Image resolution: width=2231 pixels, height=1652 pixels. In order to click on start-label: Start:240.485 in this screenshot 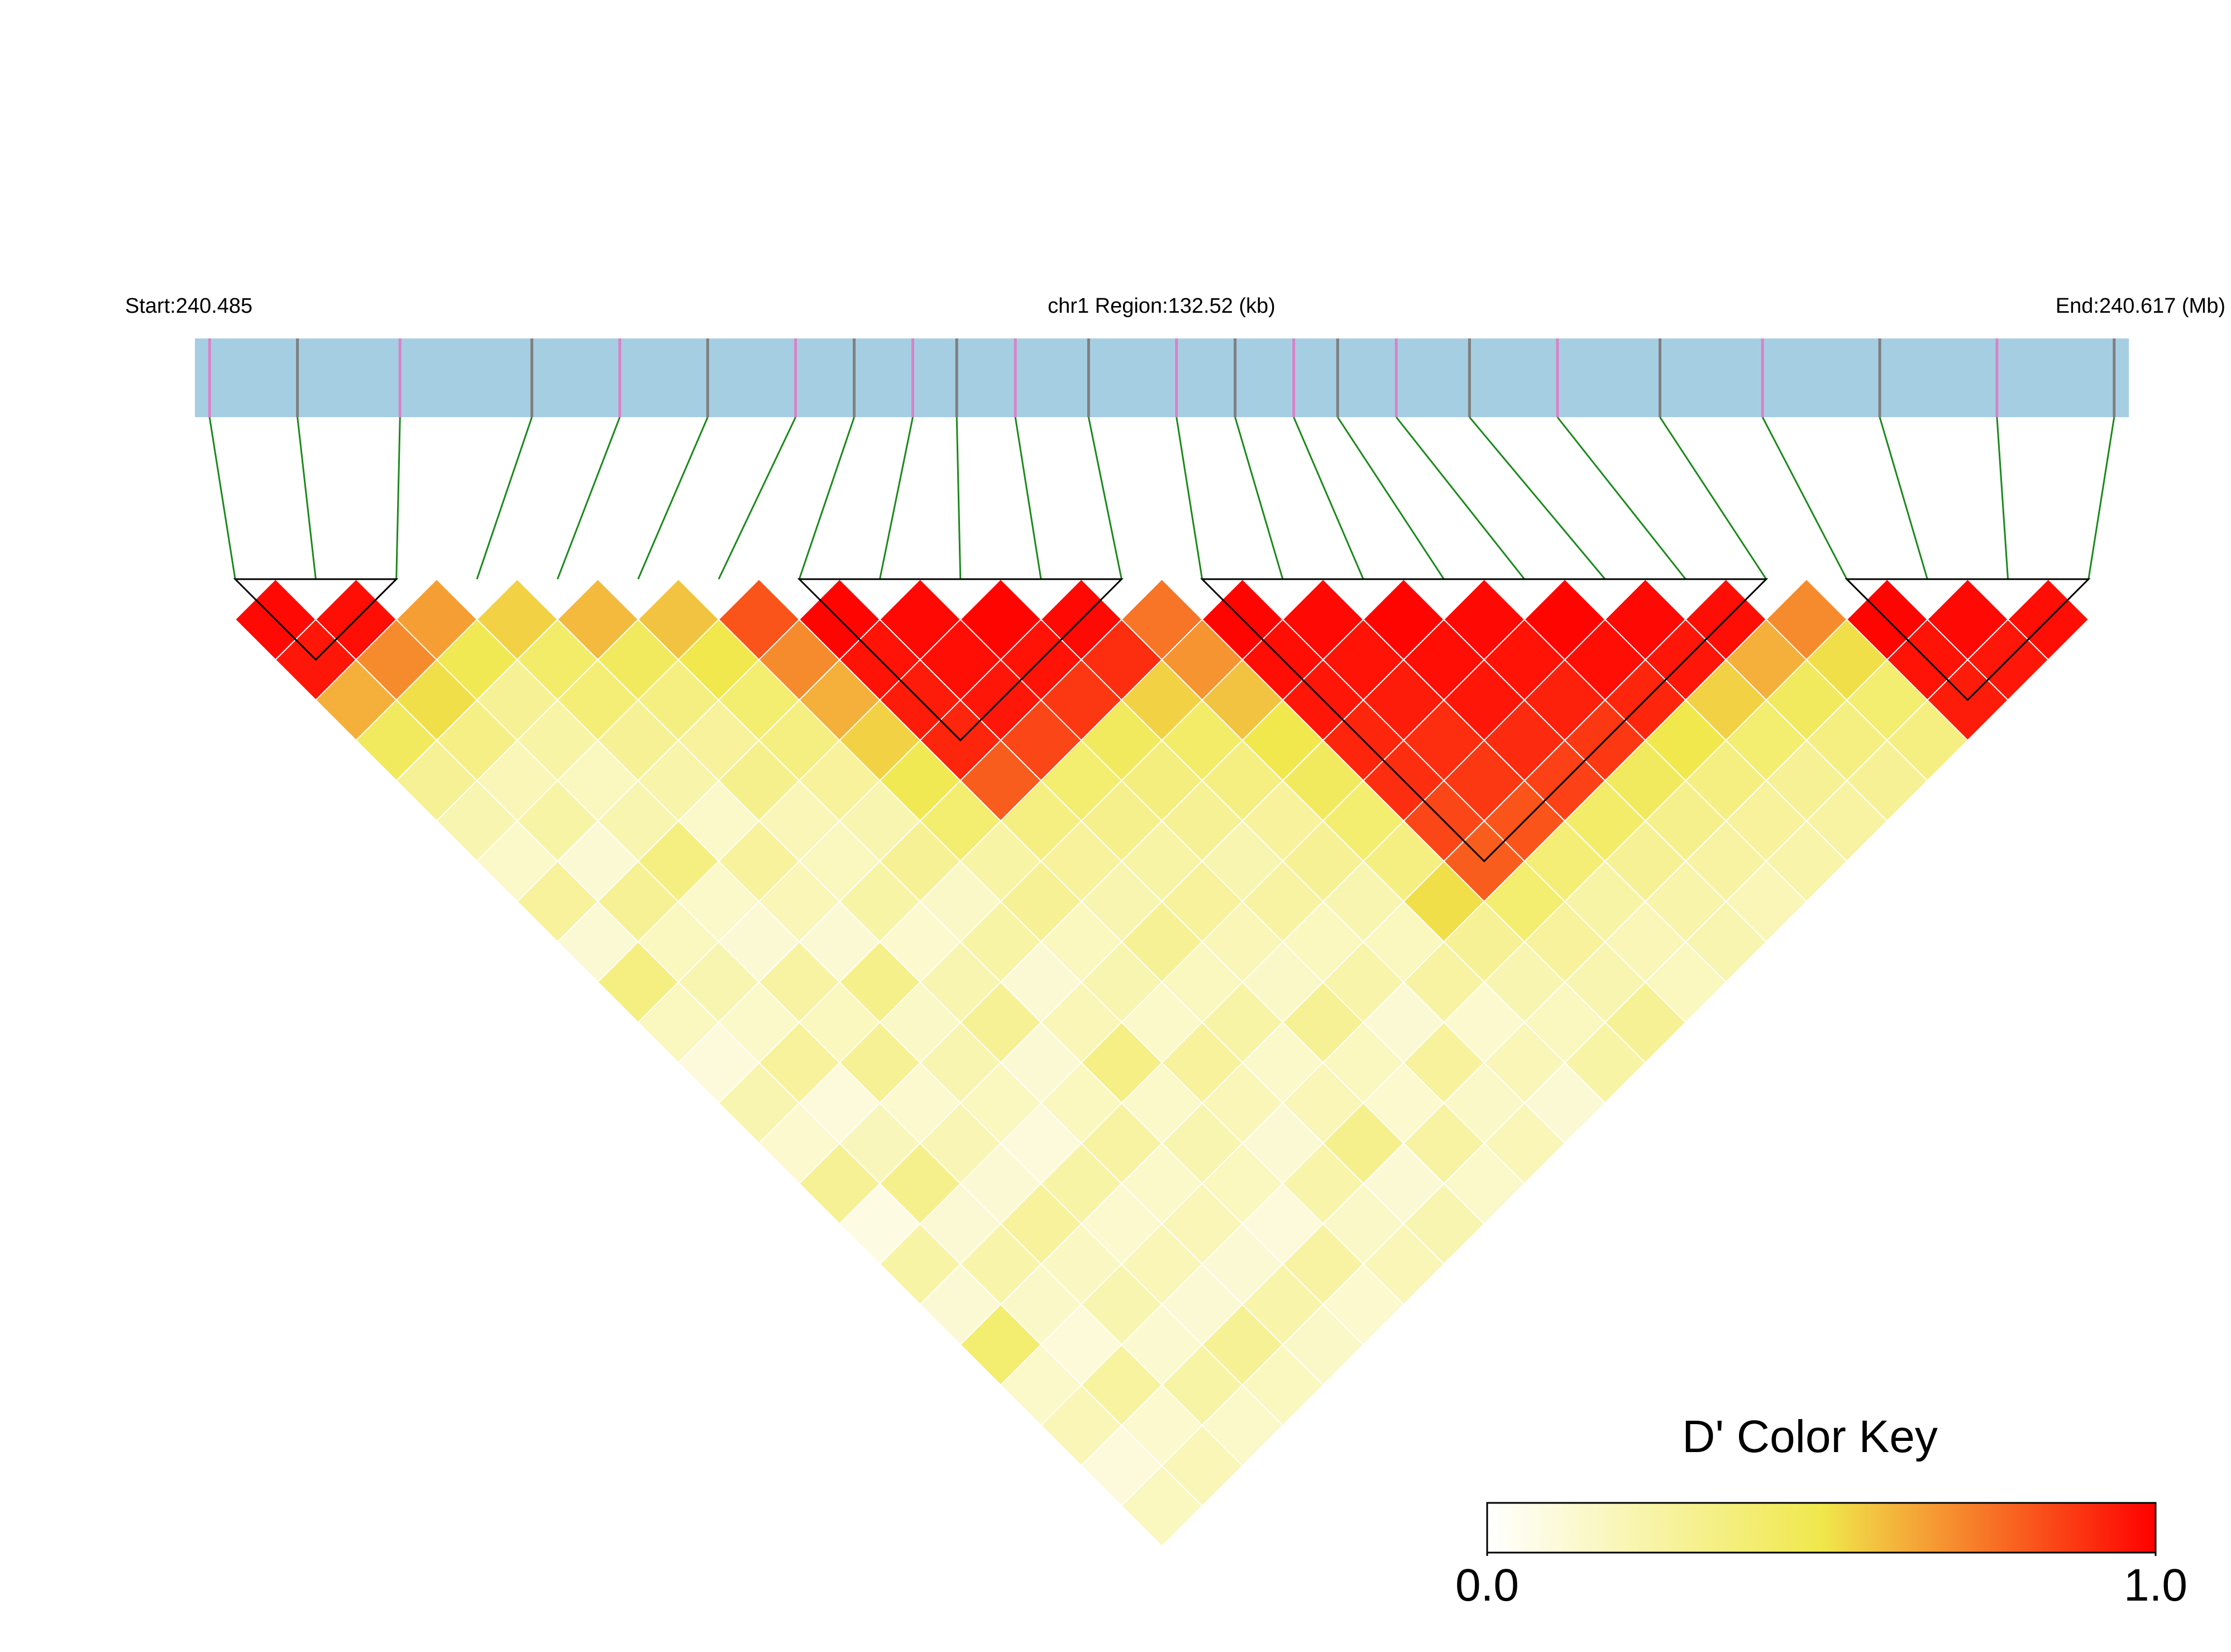, I will do `click(188, 306)`.